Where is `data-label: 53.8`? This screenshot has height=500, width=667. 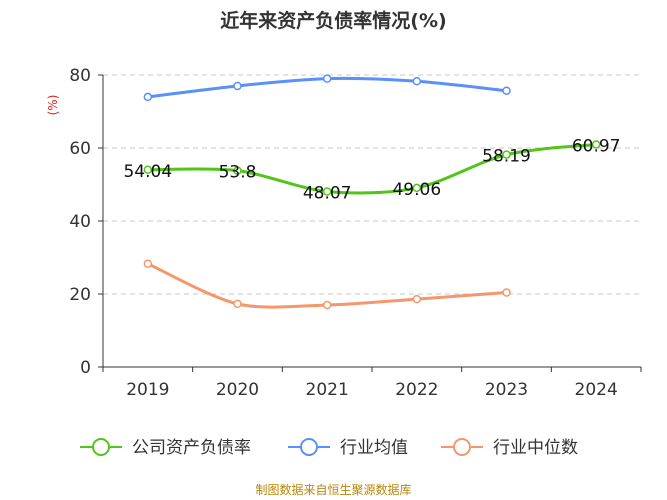 data-label: 53.8 is located at coordinates (238, 173).